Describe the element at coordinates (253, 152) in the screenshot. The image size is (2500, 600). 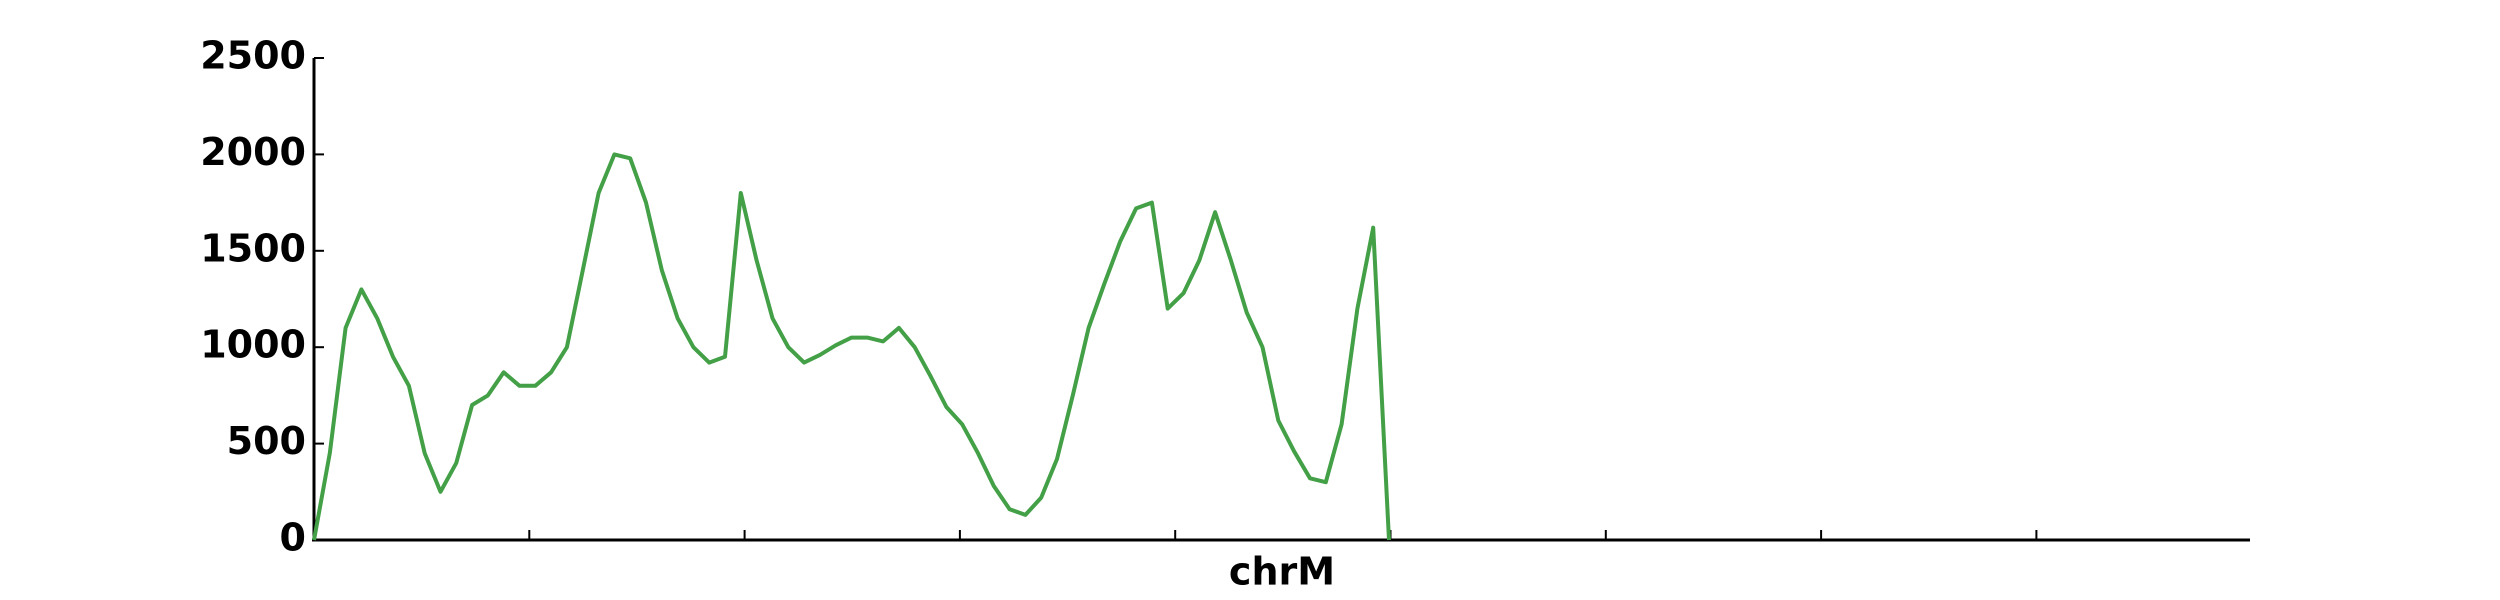
I see `y-tick-label: 2000` at that location.